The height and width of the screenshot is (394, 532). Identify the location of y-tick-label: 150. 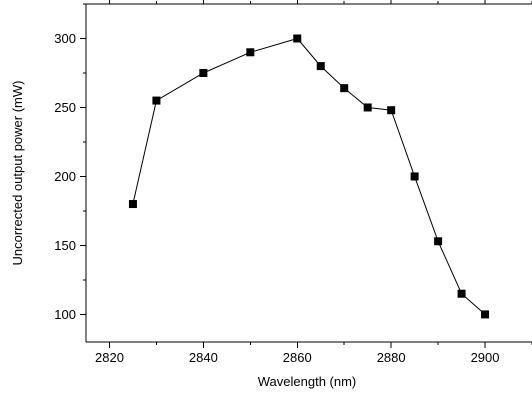
(65, 245).